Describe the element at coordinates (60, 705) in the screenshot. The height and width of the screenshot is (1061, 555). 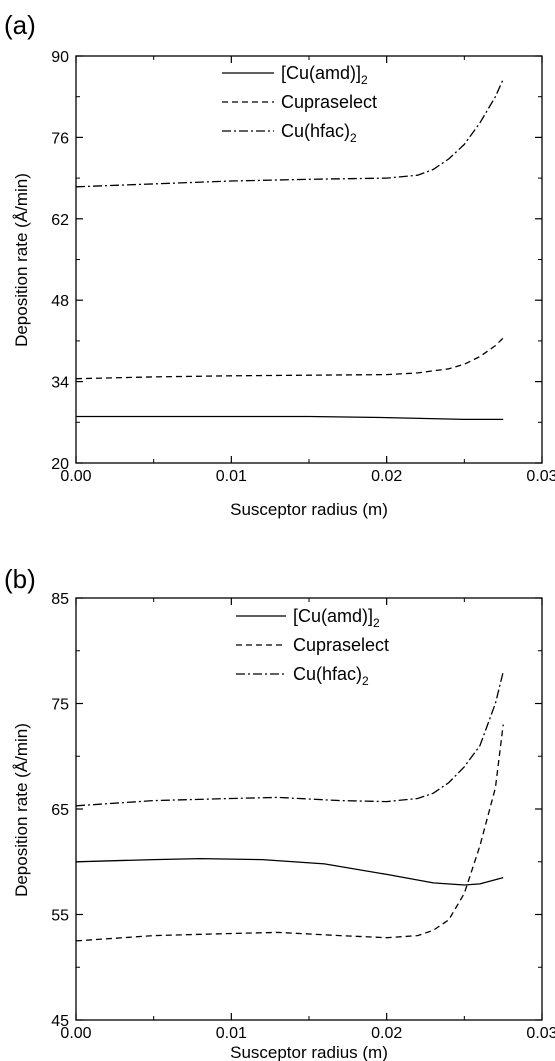
I see `y-tick-label: 75` at that location.